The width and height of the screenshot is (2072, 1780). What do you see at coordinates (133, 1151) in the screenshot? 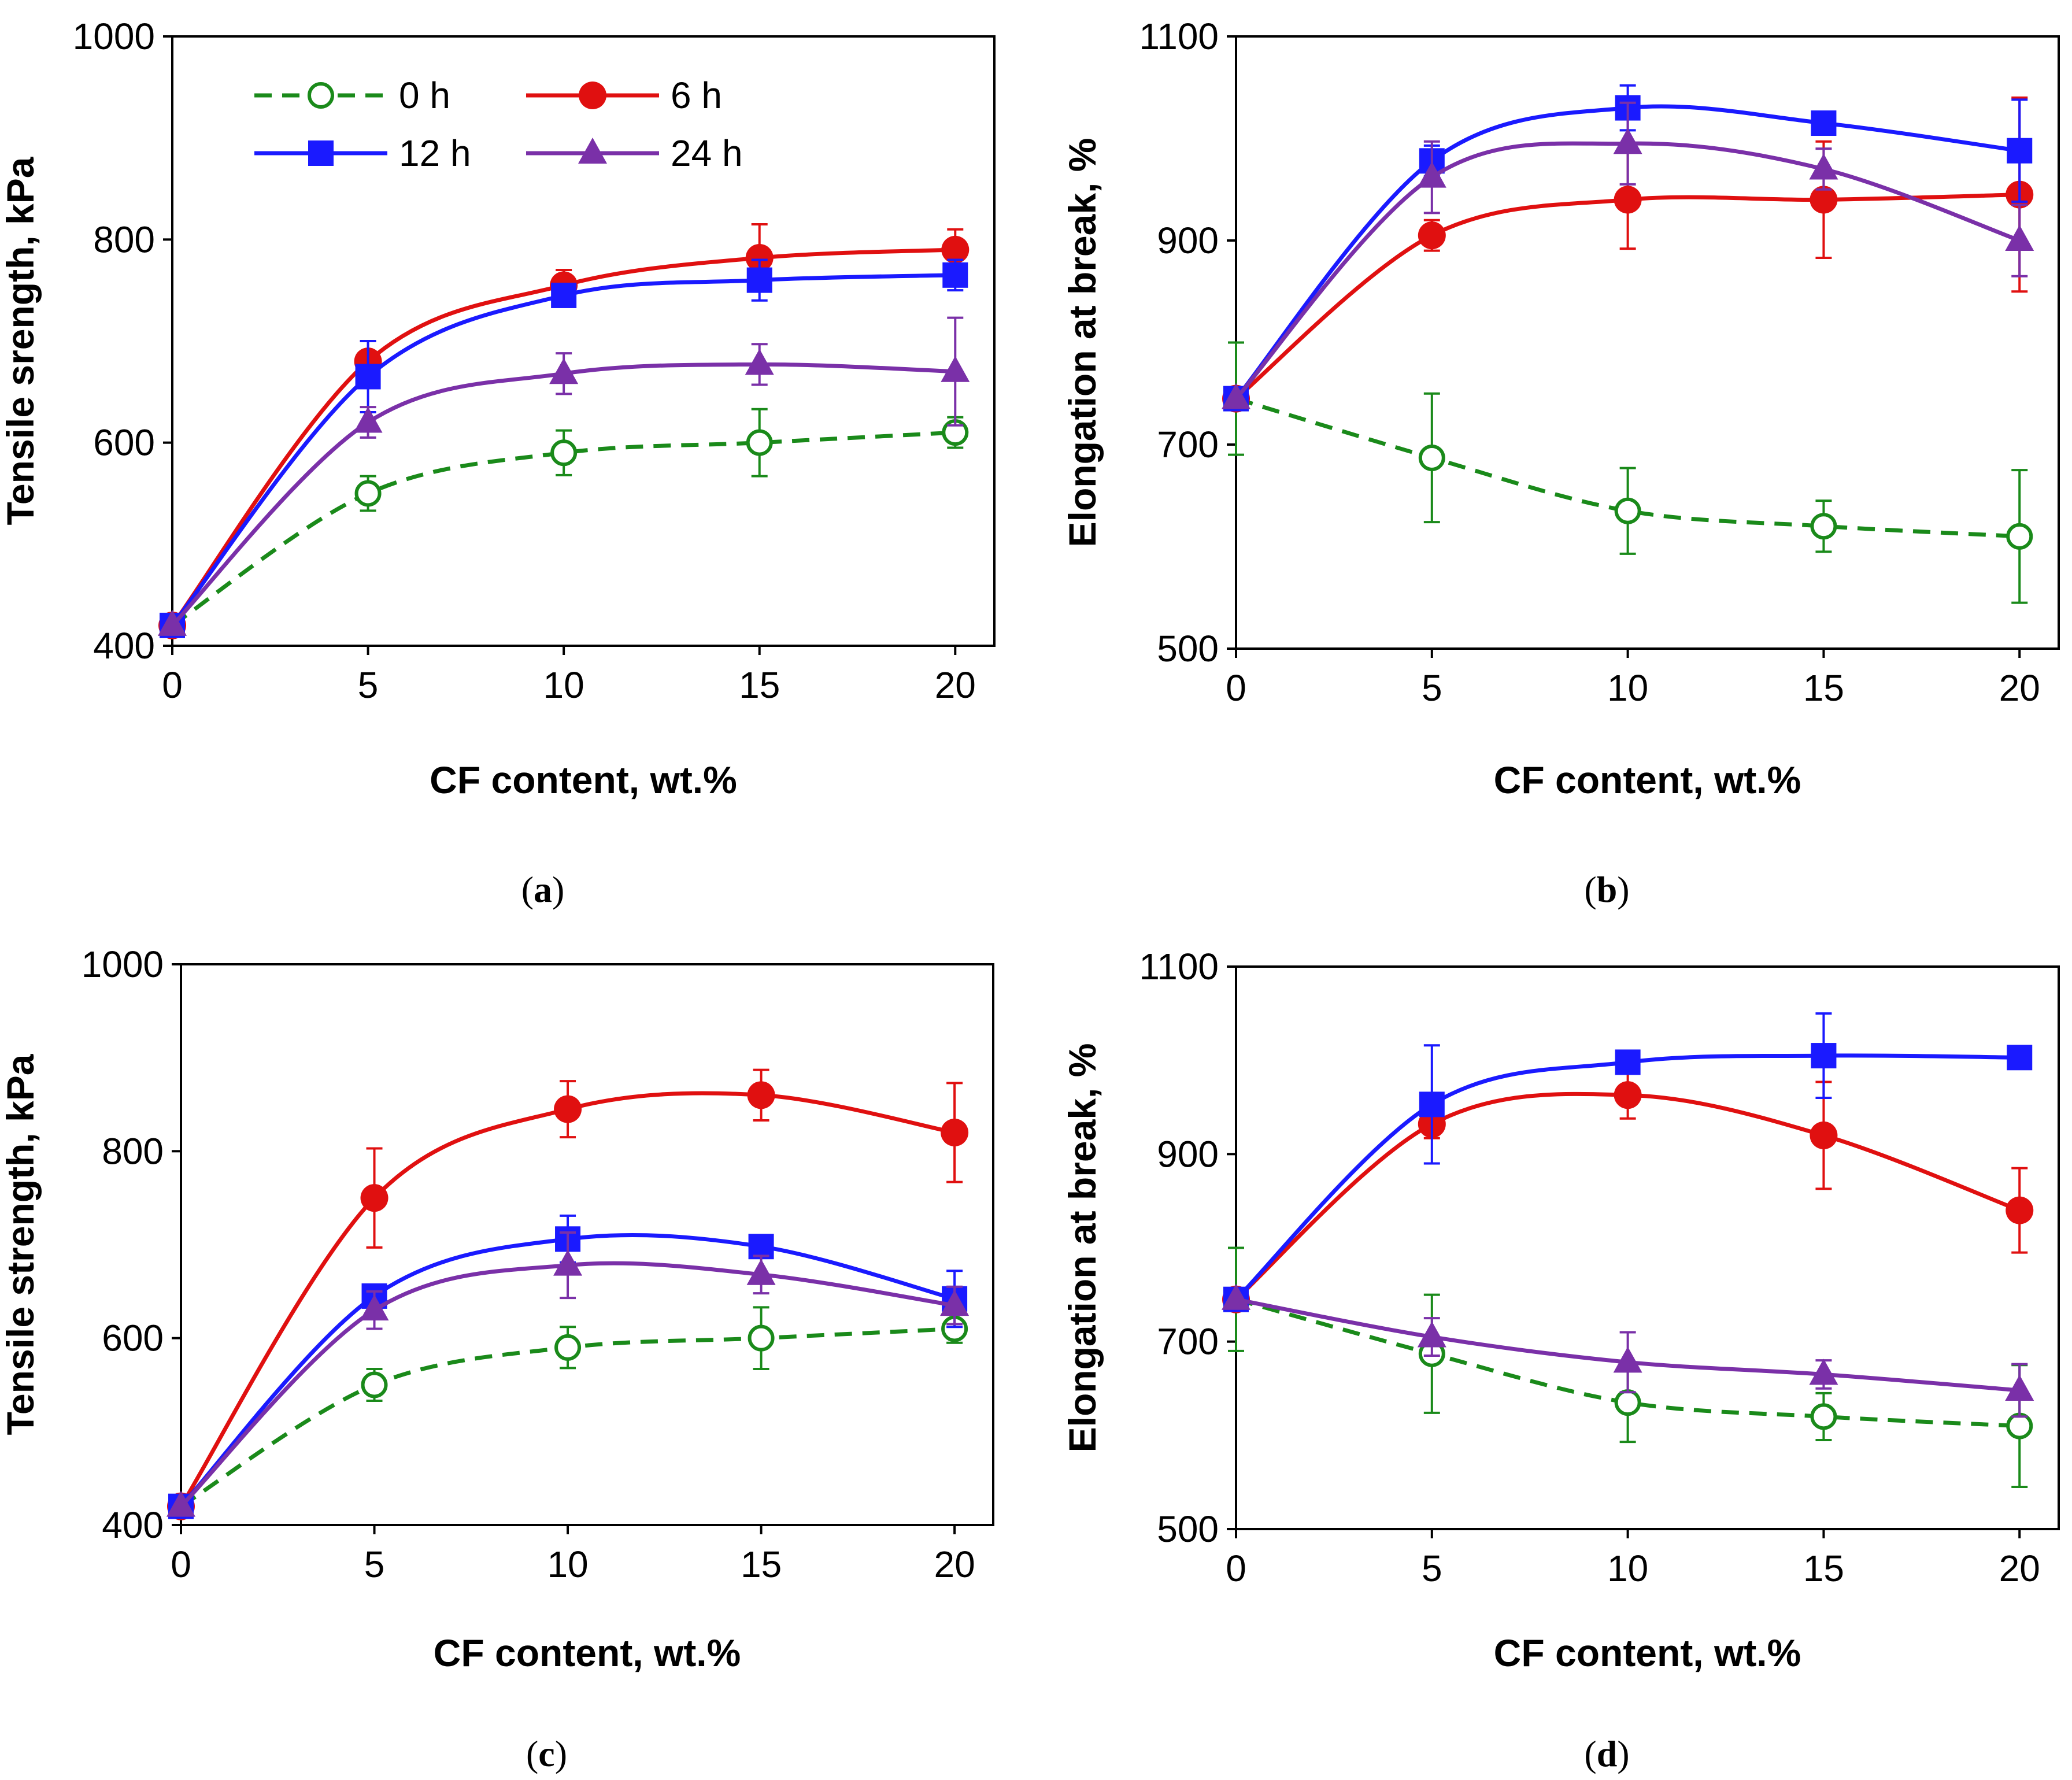
I see `y-tick-label: 800` at bounding box center [133, 1151].